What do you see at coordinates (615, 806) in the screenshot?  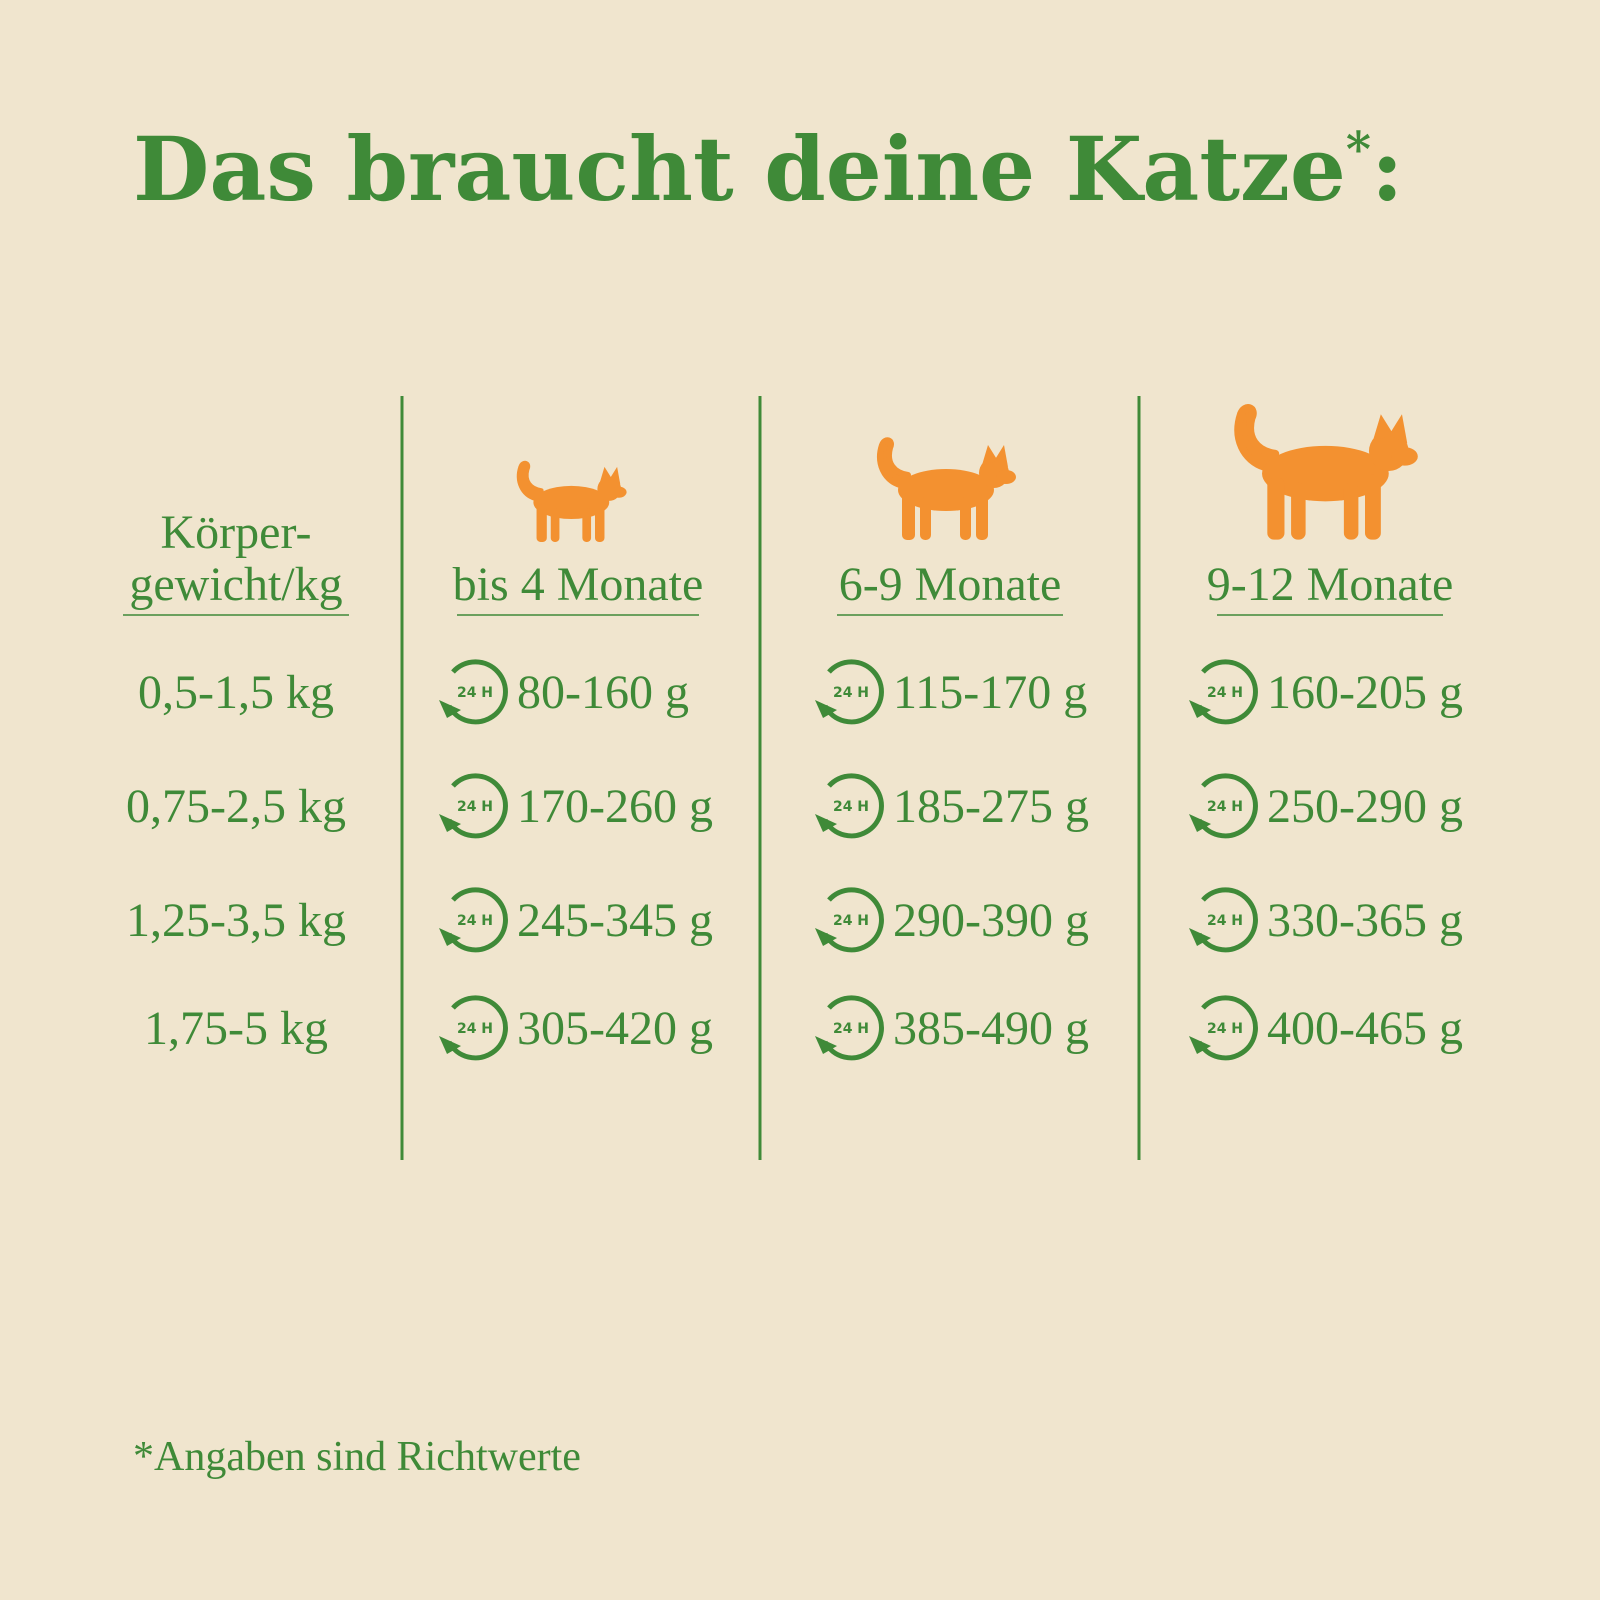 I see `amount-cell: 170-260 g` at bounding box center [615, 806].